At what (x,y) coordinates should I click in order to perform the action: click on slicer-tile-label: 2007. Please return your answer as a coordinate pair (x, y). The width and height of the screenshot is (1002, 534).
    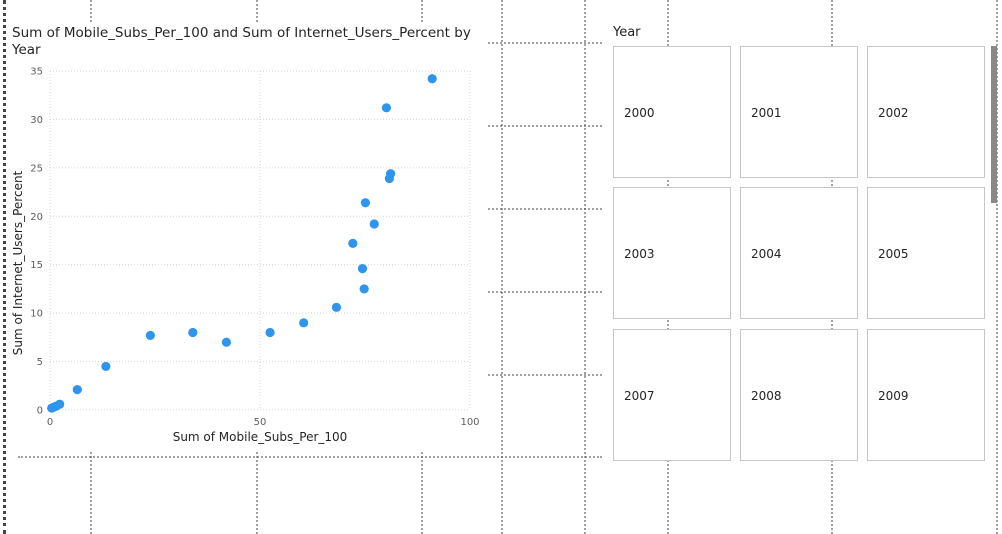
    Looking at the image, I should click on (639, 396).